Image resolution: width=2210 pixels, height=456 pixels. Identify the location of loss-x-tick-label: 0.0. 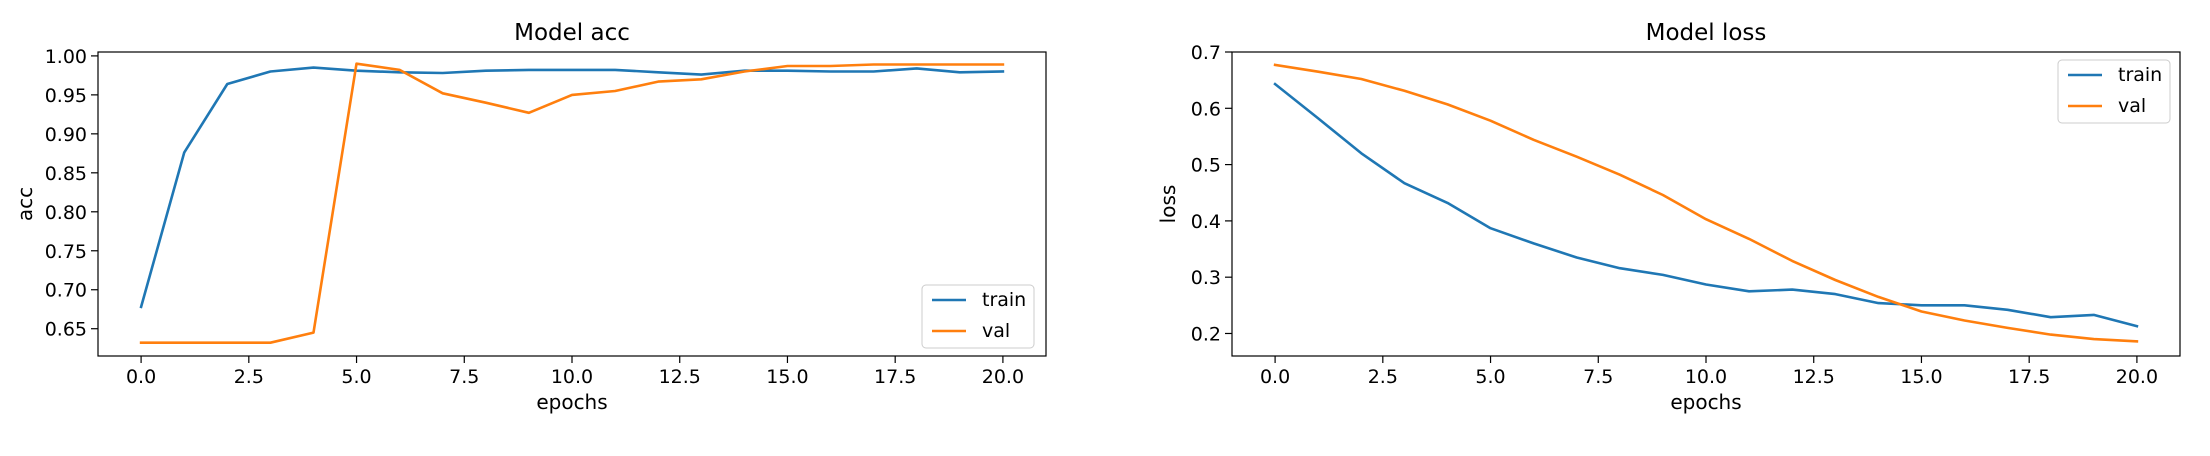
(1275, 377).